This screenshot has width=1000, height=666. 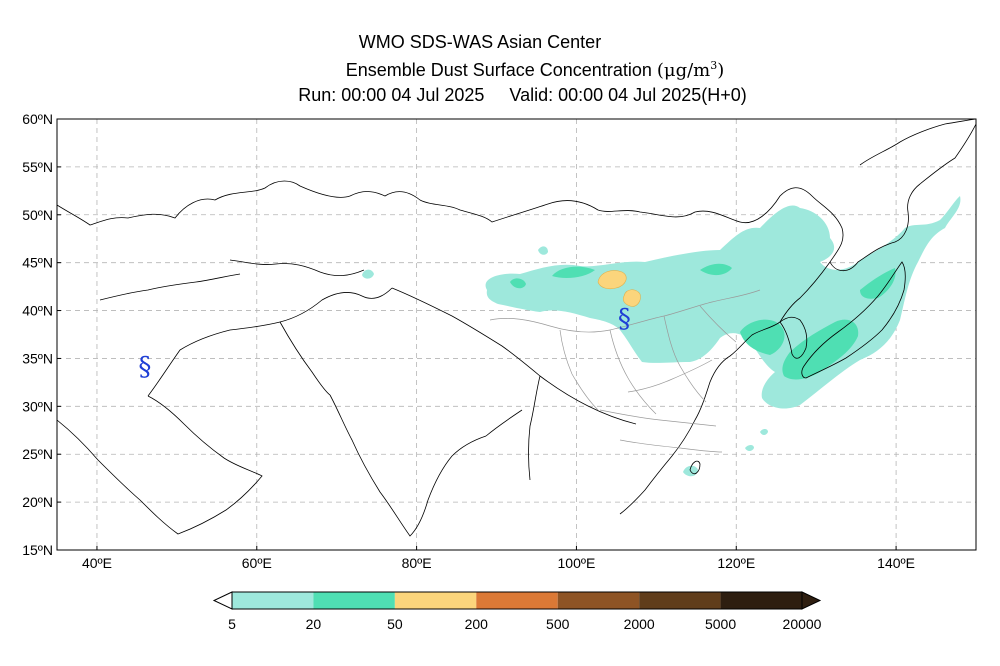 I want to click on subtitle-text: Ensemble Dust Surface Concentration, so click(x=498, y=70).